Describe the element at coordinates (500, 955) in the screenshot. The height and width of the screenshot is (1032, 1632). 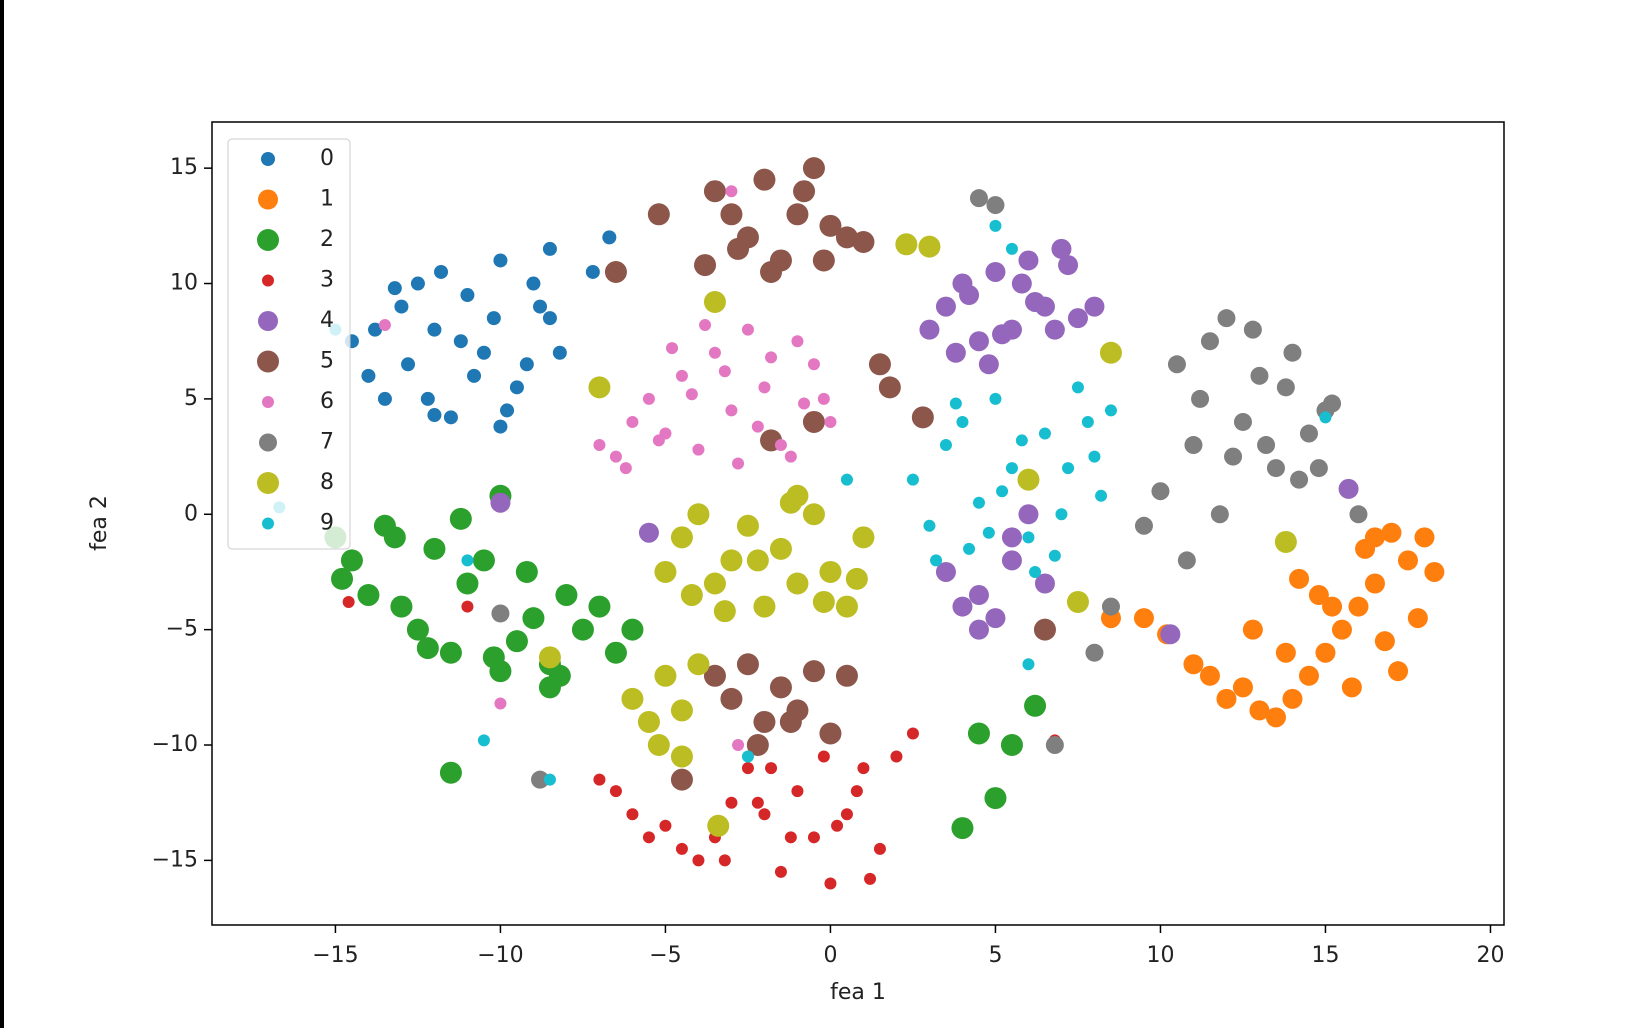
I see `x-tick-label: −10` at that location.